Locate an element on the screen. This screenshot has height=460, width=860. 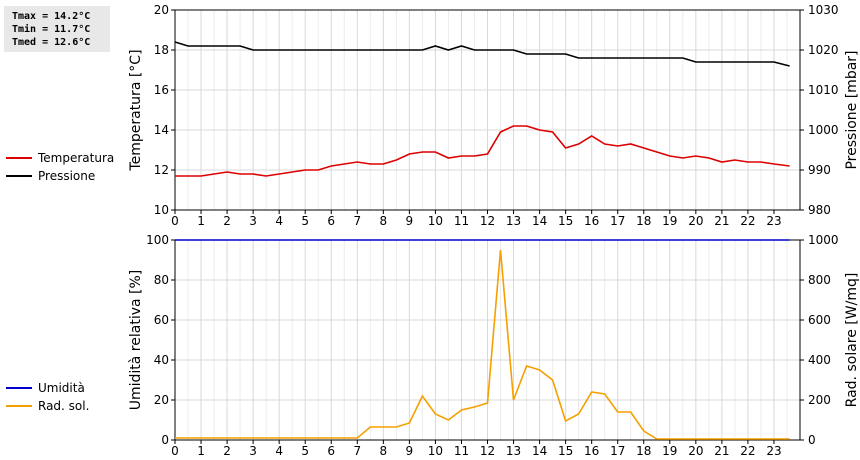
stats-tmax: Tmax = 14.2°C is located at coordinates (51, 16).